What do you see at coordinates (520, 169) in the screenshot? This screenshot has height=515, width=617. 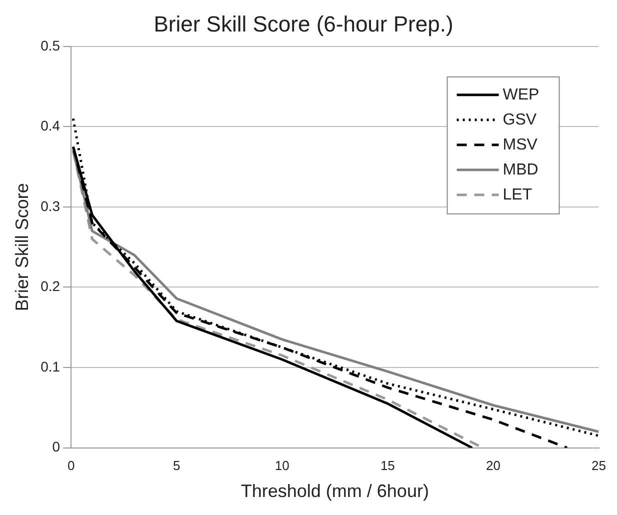 I see `legend-label: MBD` at bounding box center [520, 169].